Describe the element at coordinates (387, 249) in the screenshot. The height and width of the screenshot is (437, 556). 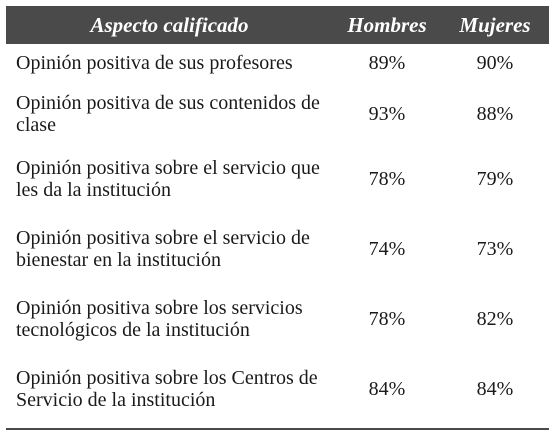
I see `row-men-value: 74%` at that location.